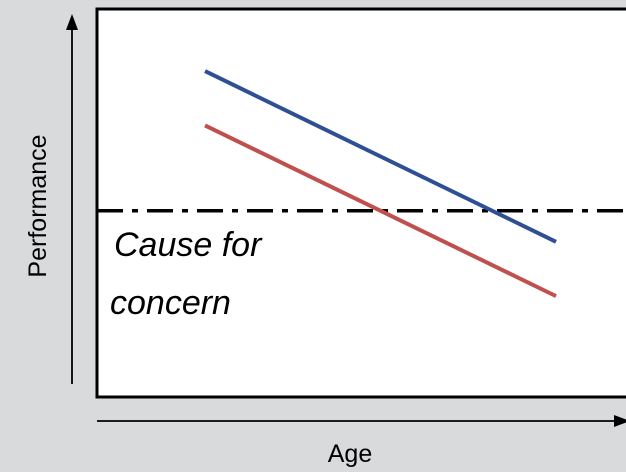  Describe the element at coordinates (72, 199) in the screenshot. I see `y-axis-arrow` at that location.